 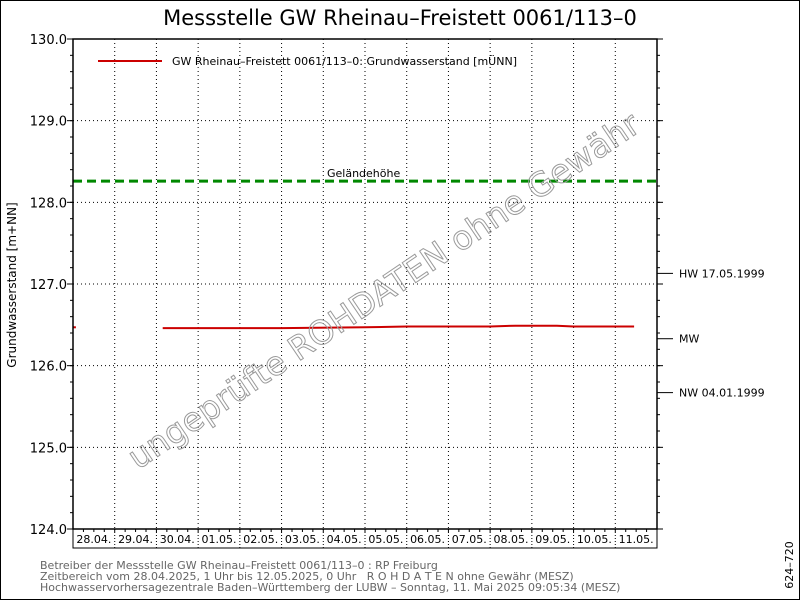 I want to click on y-tick-label: 129.0, so click(x=48, y=122).